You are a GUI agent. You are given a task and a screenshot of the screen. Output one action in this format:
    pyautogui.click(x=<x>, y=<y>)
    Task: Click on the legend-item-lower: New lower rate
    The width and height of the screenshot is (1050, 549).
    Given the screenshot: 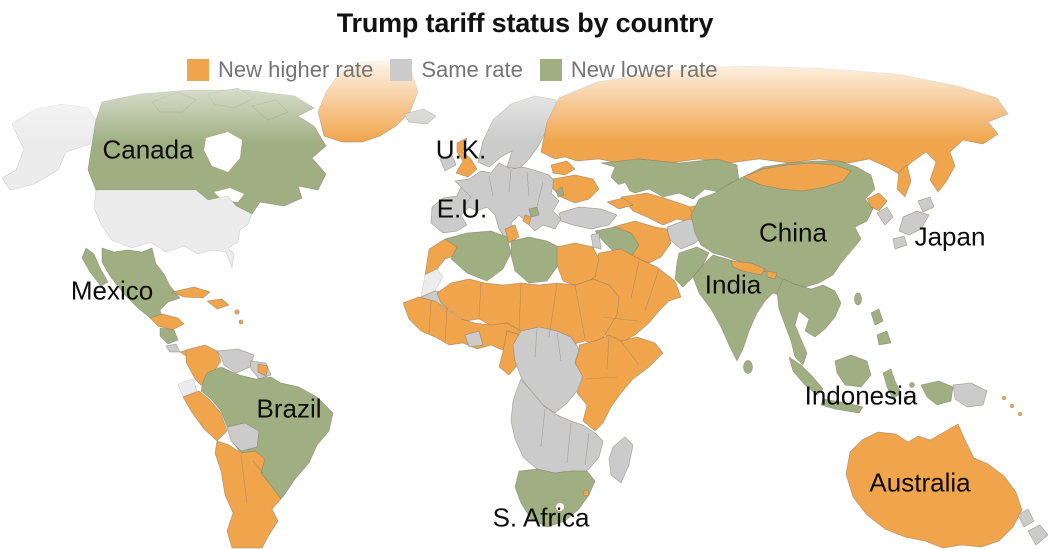 What is the action you would take?
    pyautogui.click(x=628, y=70)
    